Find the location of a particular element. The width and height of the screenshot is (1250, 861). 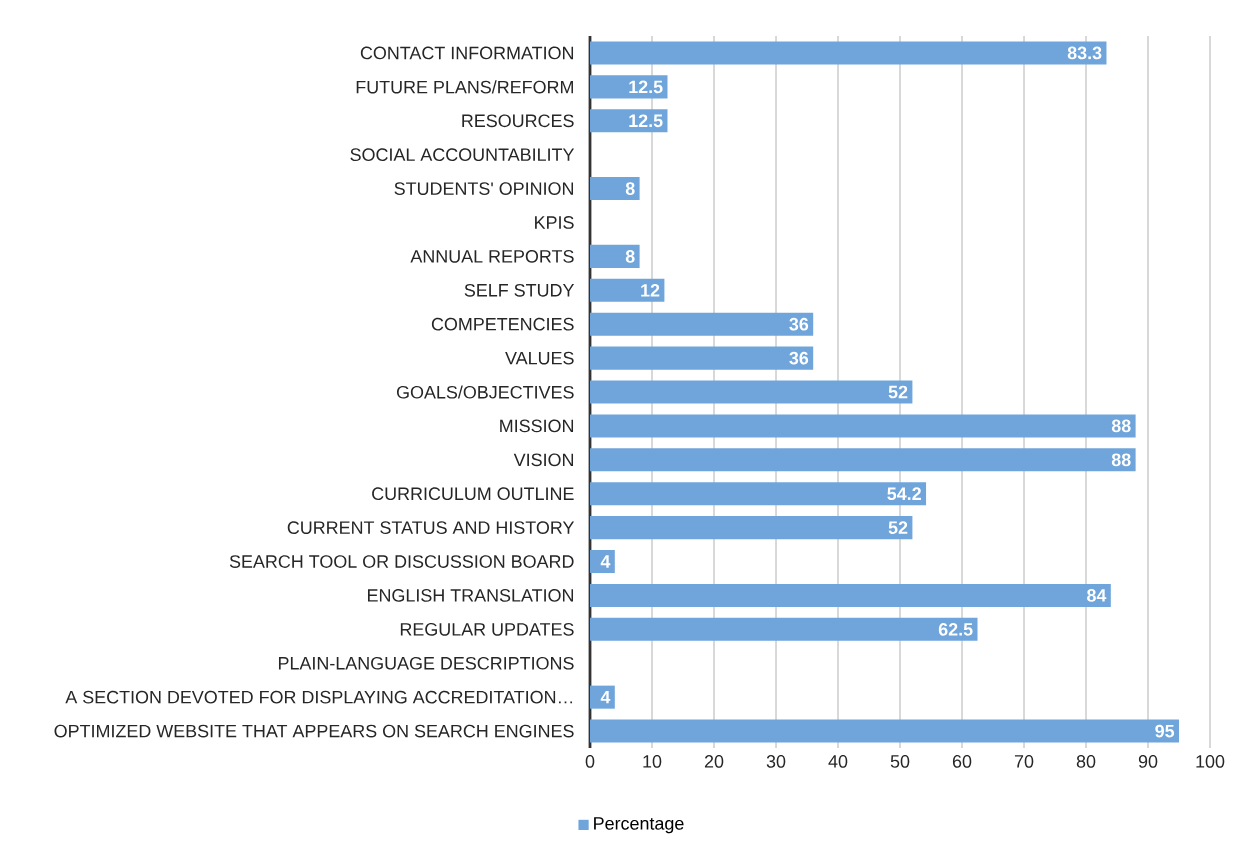

y-tick-label: ANNUAL REPORTS is located at coordinates (492, 256).